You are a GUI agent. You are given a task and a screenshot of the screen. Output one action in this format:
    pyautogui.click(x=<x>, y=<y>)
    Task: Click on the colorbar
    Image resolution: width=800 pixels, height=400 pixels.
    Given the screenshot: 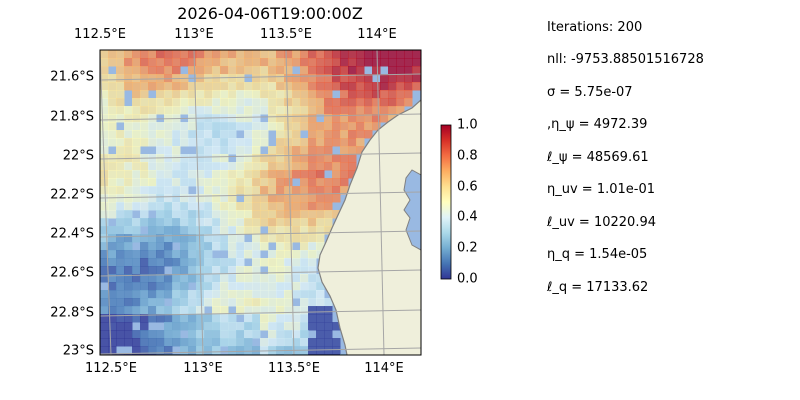 What is the action you would take?
    pyautogui.click(x=446, y=202)
    